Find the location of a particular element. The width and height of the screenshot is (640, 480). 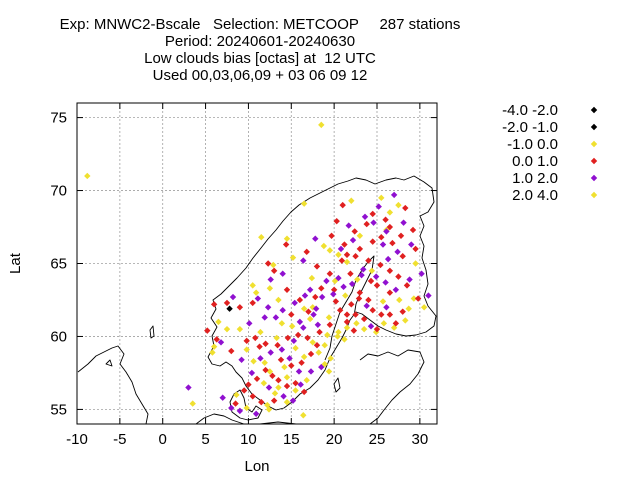

x-tick-label: -5 is located at coordinates (119, 439).